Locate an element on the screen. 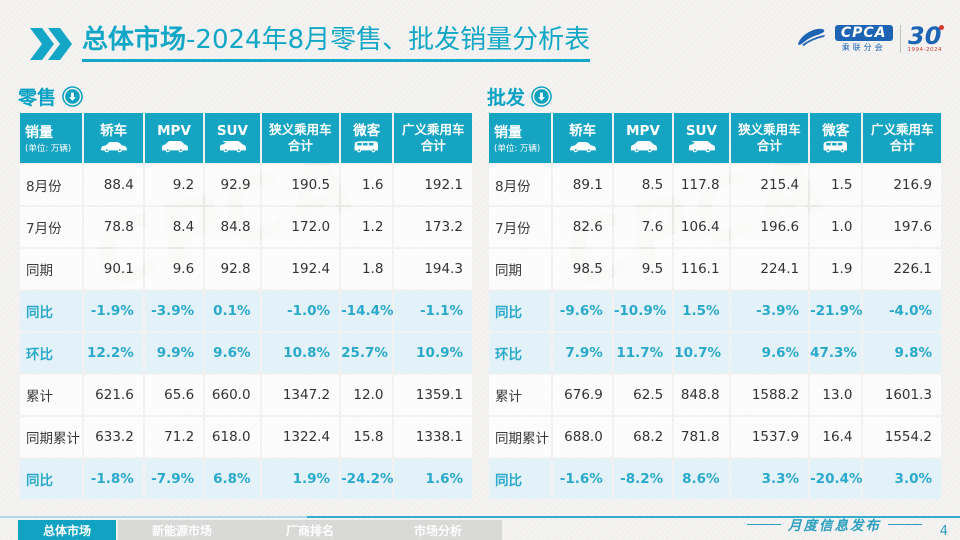 This screenshot has height=540, width=960. table-row: 同比 -1.9% -3.9% 0.1% -1.0% -14.4% -1.1% is located at coordinates (246, 311).